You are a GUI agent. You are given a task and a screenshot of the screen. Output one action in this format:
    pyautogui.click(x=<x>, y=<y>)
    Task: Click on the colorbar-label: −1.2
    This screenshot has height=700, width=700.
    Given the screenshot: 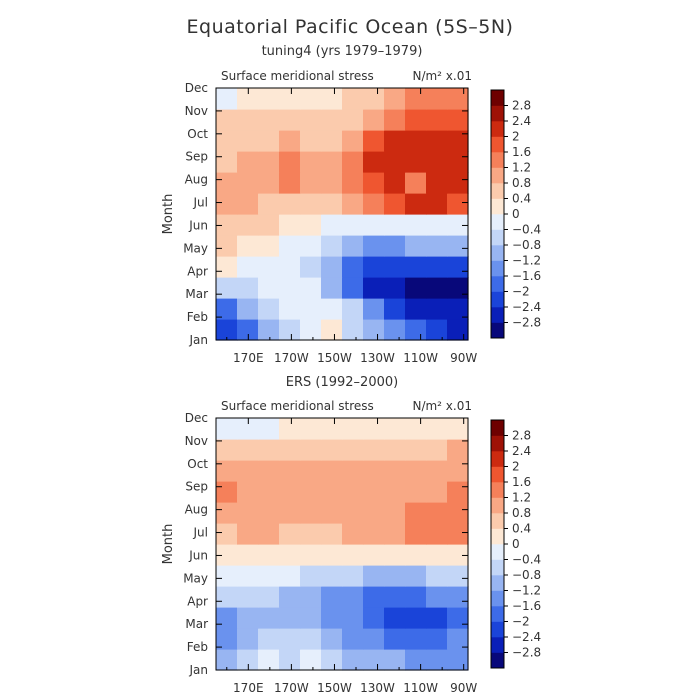 What is the action you would take?
    pyautogui.click(x=526, y=591)
    